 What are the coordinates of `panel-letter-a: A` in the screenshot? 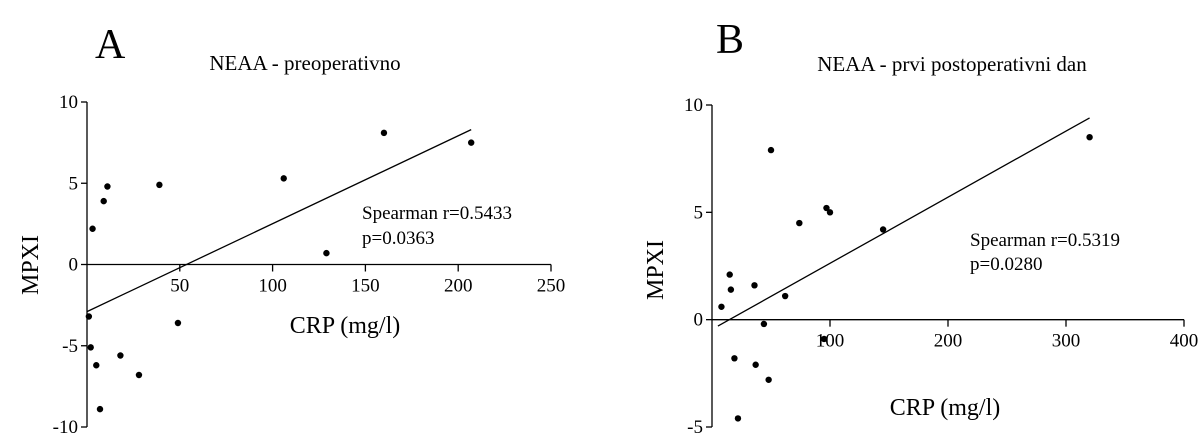 It's located at (110, 45).